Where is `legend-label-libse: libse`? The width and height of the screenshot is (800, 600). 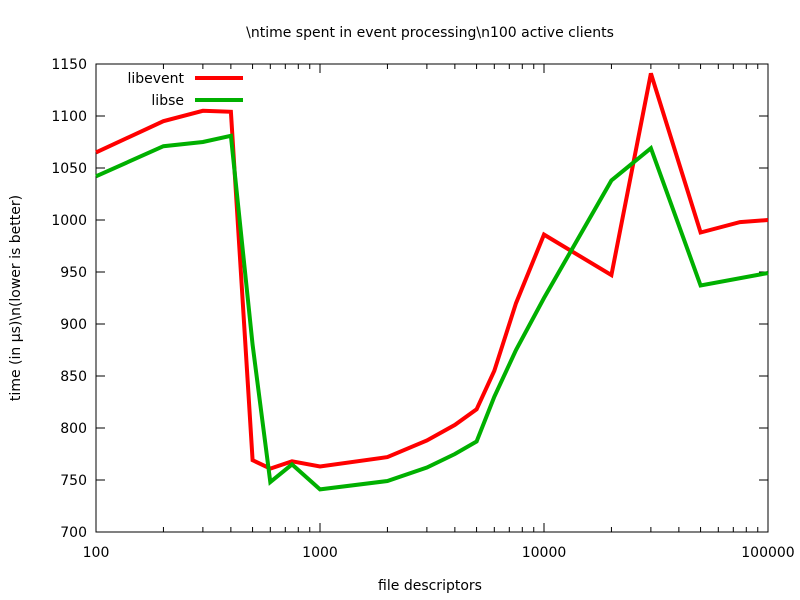 legend-label-libse: libse is located at coordinates (167, 101).